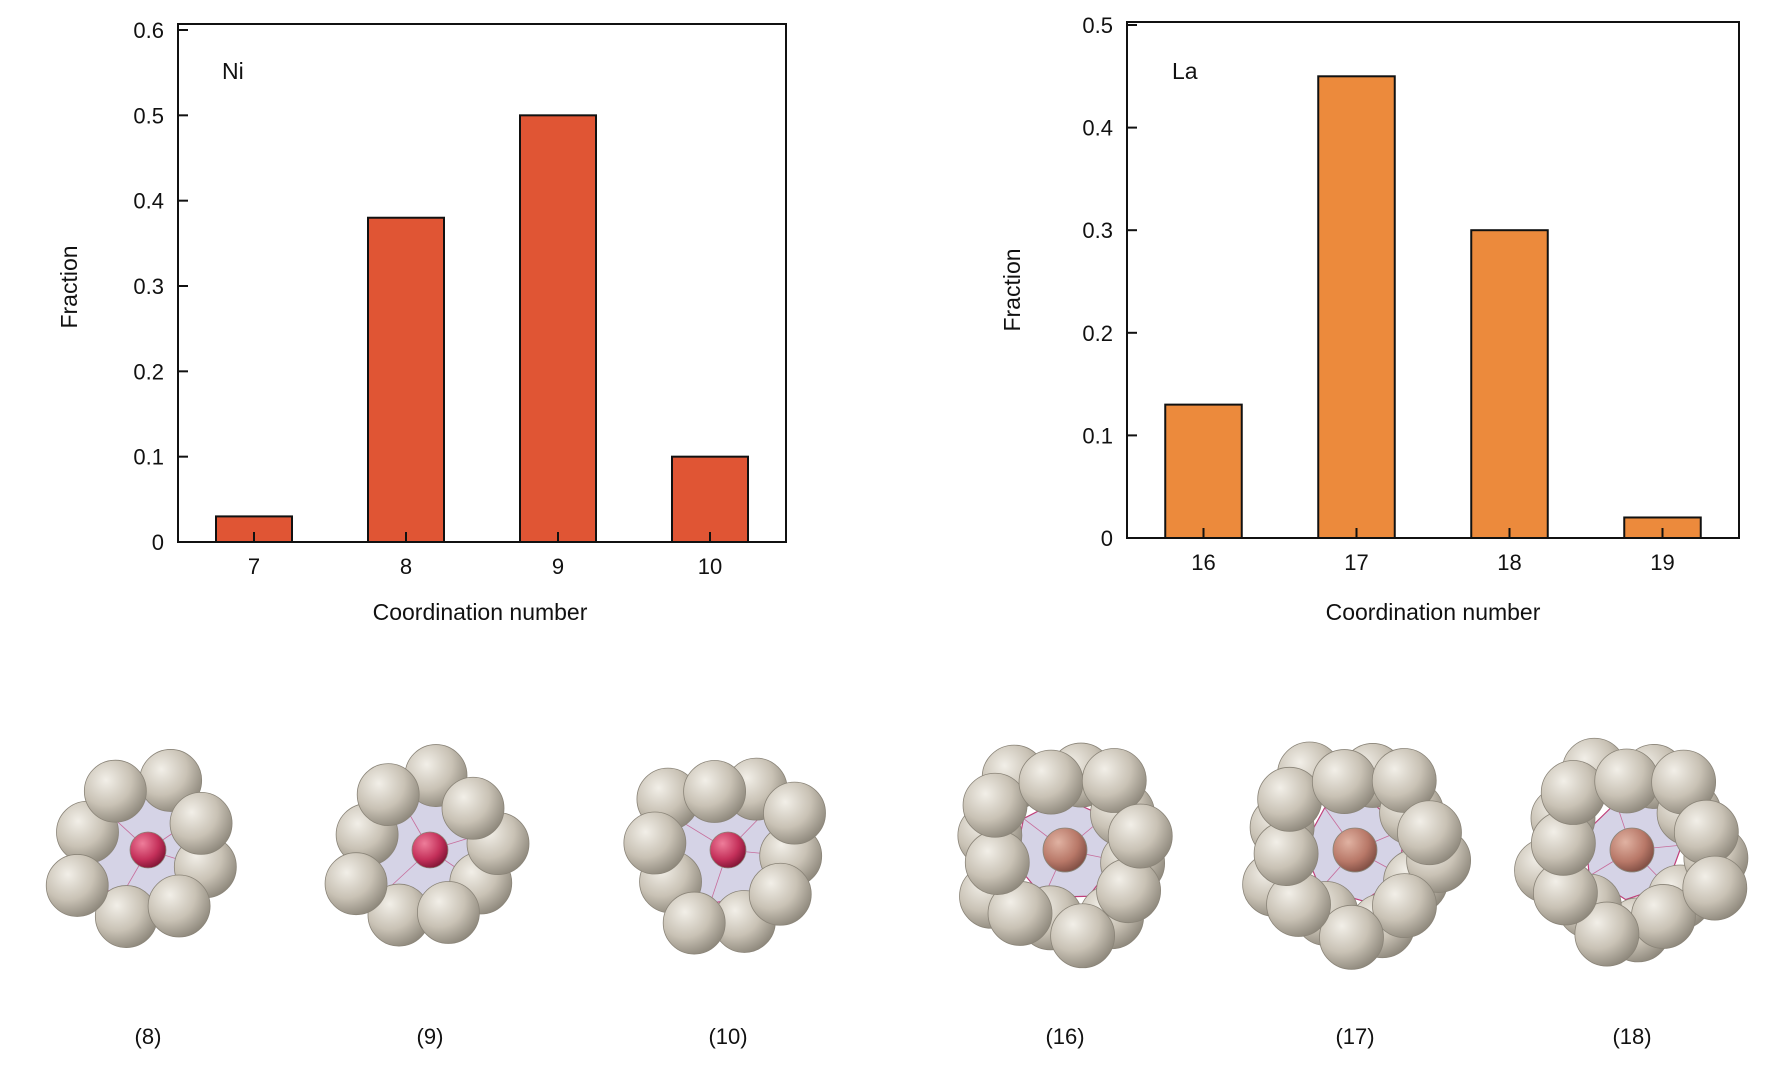  I want to click on cluster-caption: (10), so click(727, 1036).